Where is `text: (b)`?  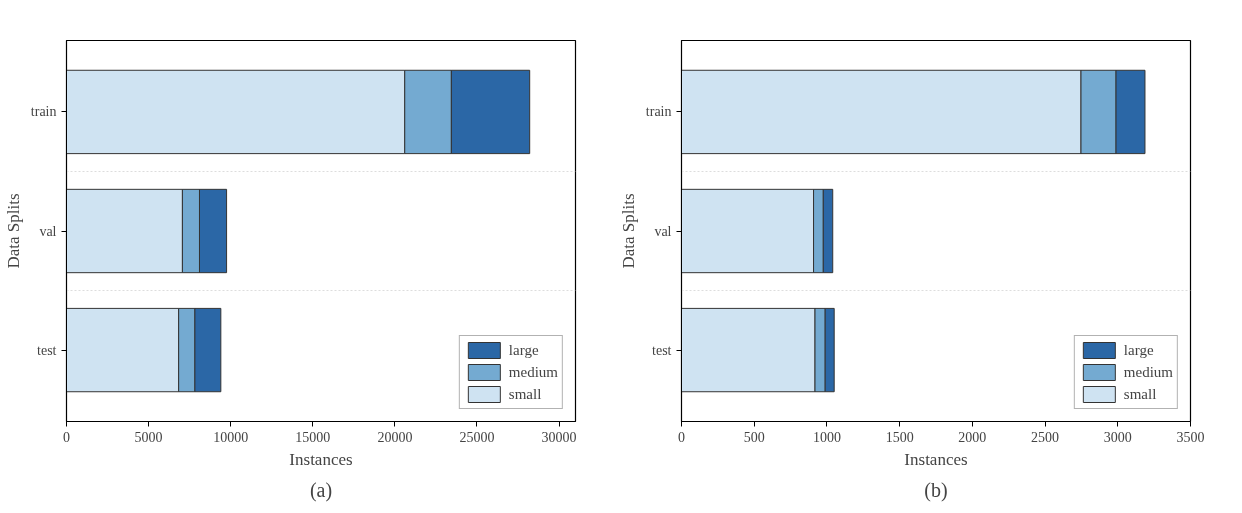
text: (b) is located at coordinates (936, 490).